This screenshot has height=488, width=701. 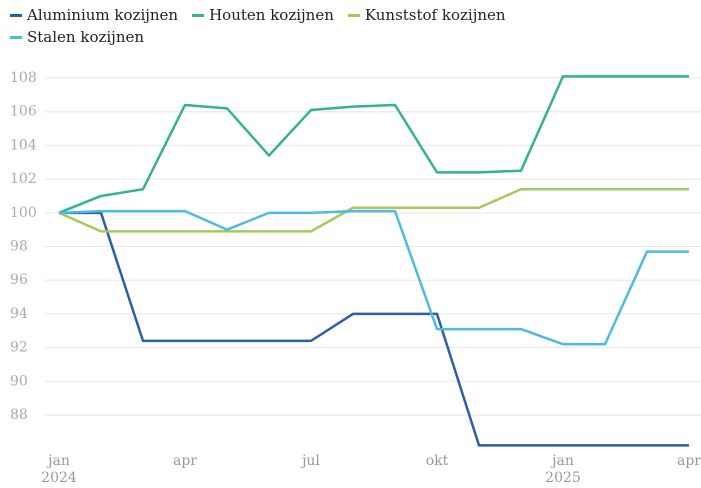 I want to click on legend-label: Houten kozijnen, so click(x=271, y=15).